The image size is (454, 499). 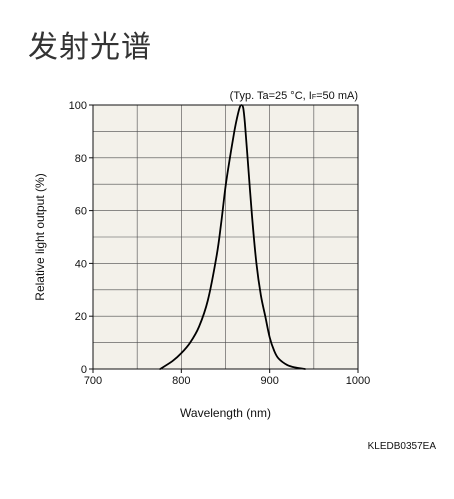 I want to click on page-title: 发射光谱, so click(x=90, y=47).